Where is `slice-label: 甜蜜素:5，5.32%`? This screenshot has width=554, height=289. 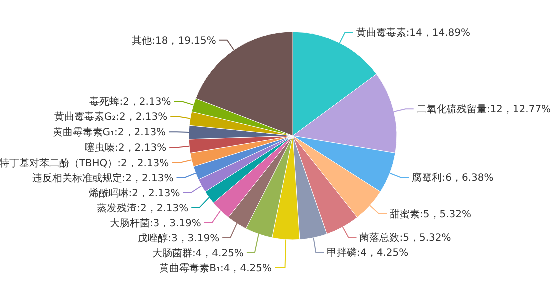 slice-label: 甜蜜素:5，5.32% is located at coordinates (431, 214).